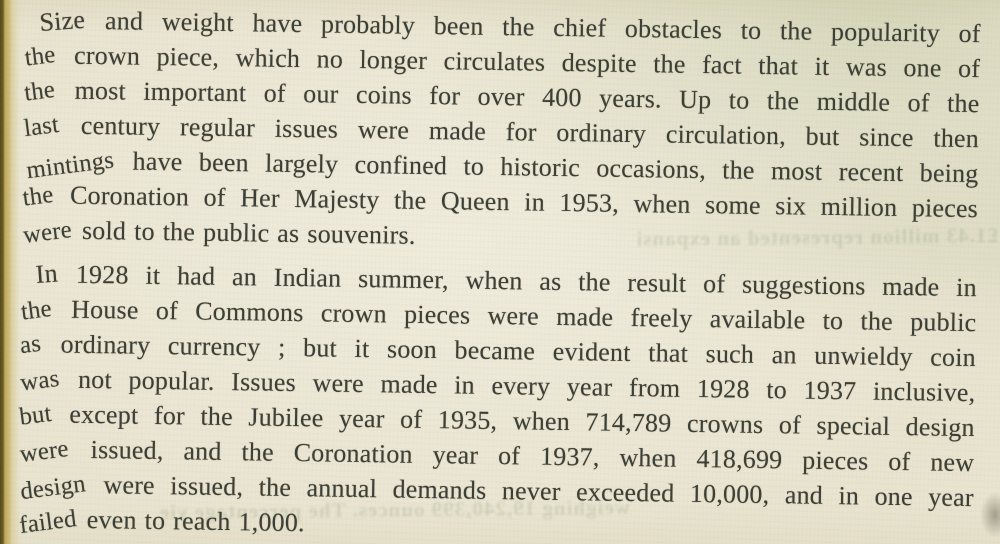 The image size is (1000, 544). I want to click on page-edge-stain, so click(990, 515).